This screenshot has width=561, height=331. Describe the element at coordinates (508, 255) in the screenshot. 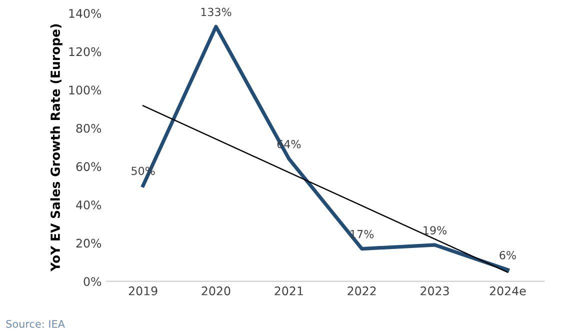

I see `data-label: 6%` at that location.